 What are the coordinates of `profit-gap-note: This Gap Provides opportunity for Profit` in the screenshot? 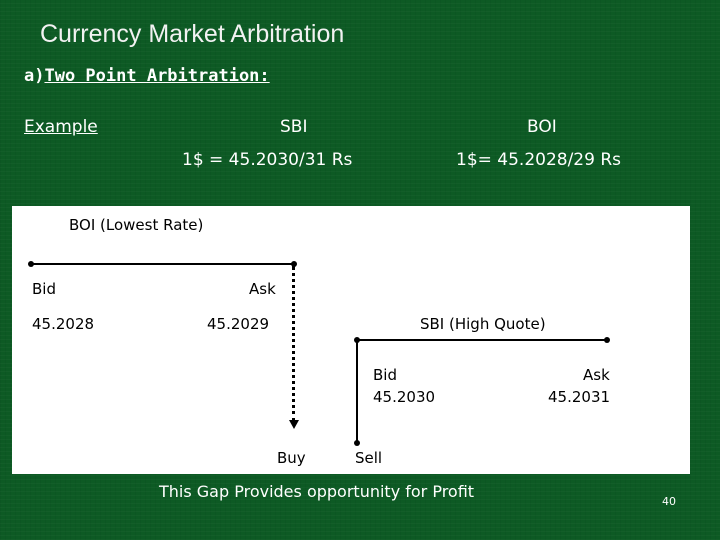 It's located at (317, 491).